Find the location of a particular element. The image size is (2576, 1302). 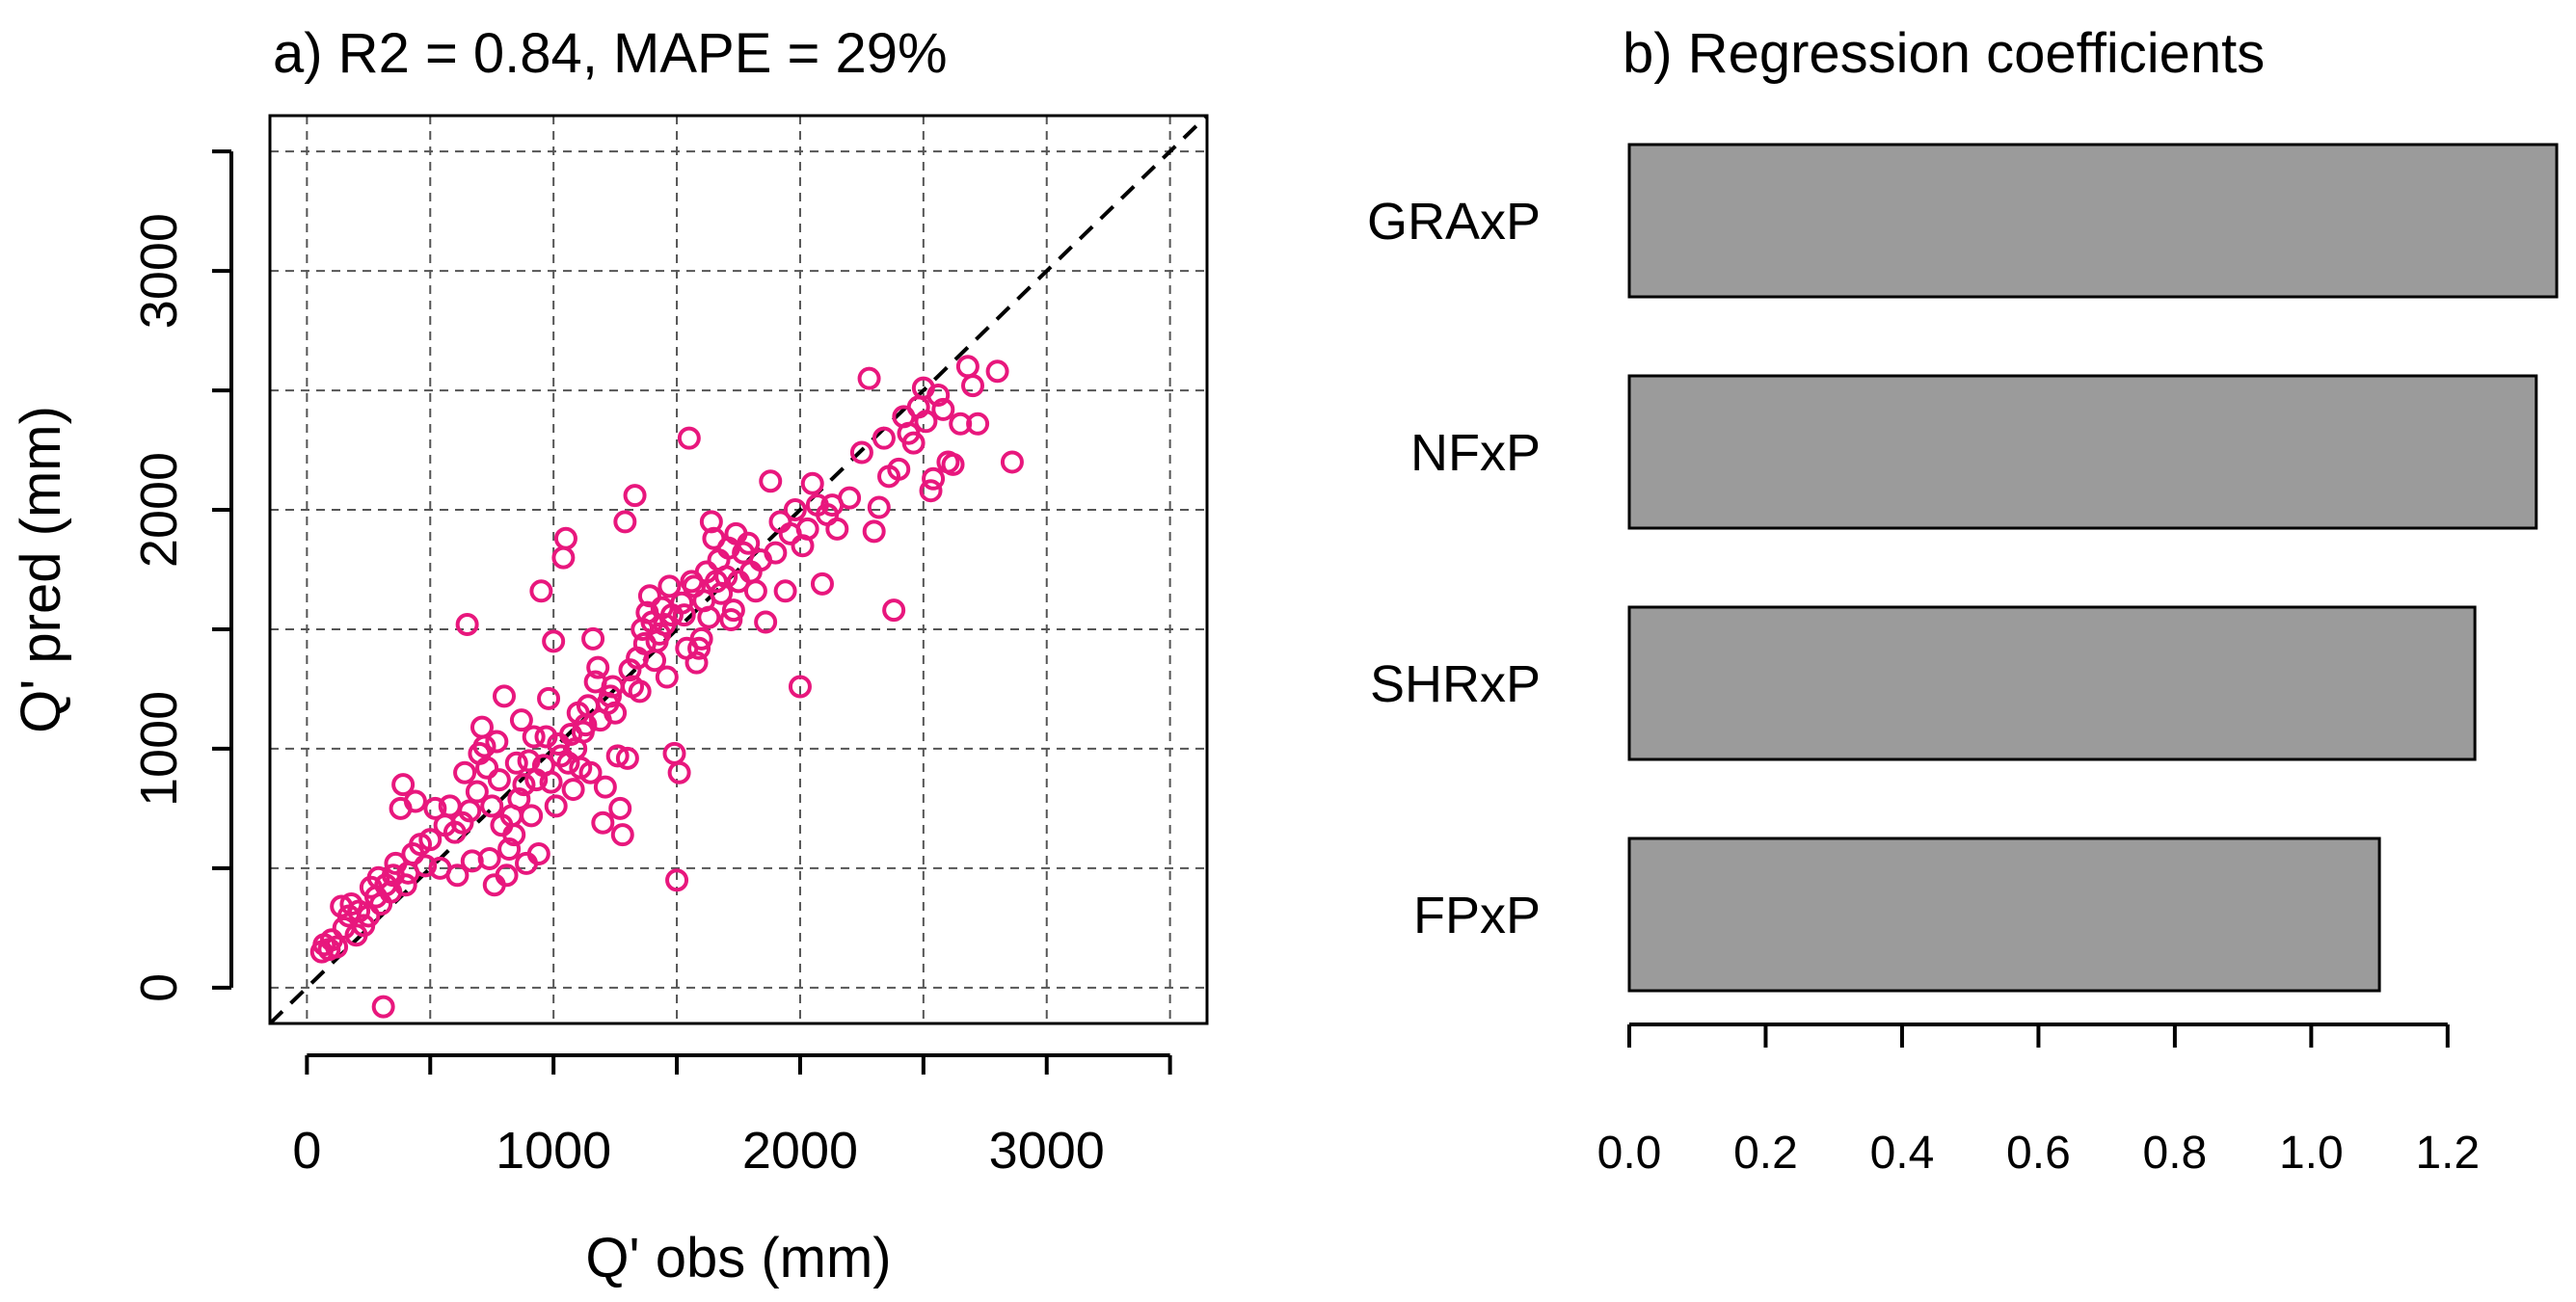

coefficient-bar is located at coordinates (2082, 452).